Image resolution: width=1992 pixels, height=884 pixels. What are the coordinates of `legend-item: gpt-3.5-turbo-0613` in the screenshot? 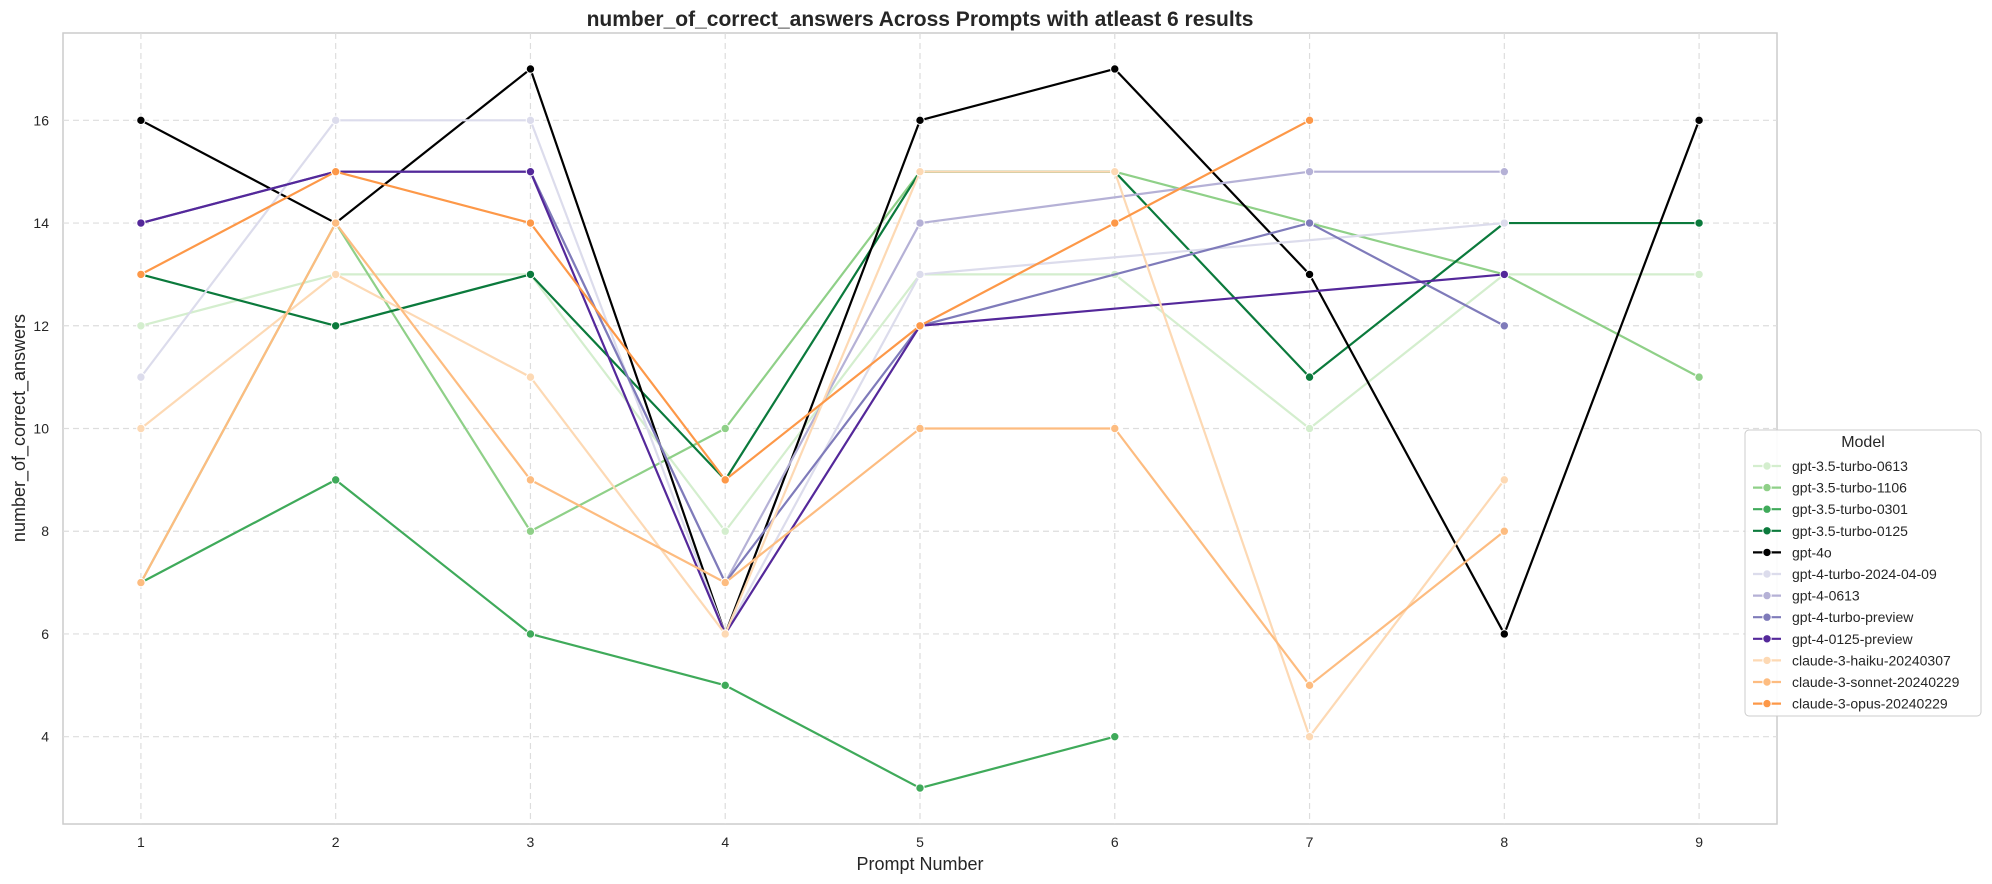 It's located at (1830, 466).